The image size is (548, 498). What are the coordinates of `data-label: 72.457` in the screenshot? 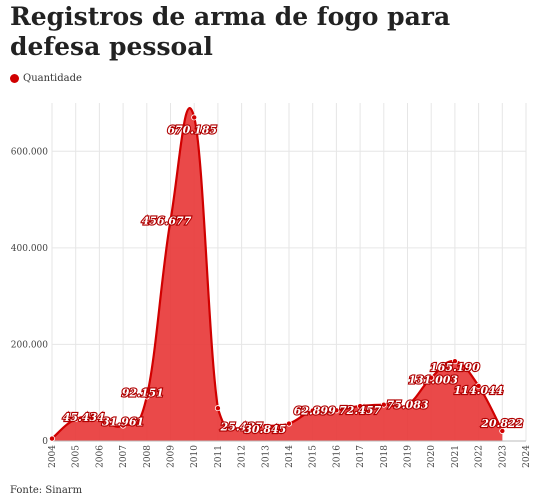 It's located at (360, 410).